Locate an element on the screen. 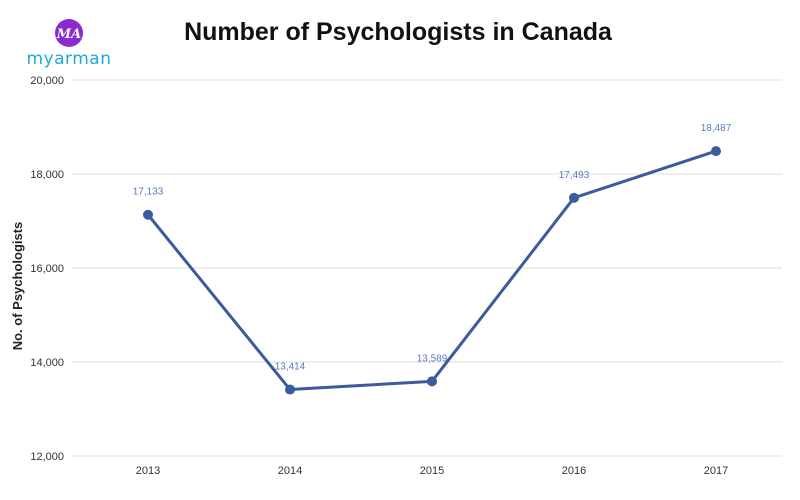  x-tick-label: 2013 is located at coordinates (148, 471).